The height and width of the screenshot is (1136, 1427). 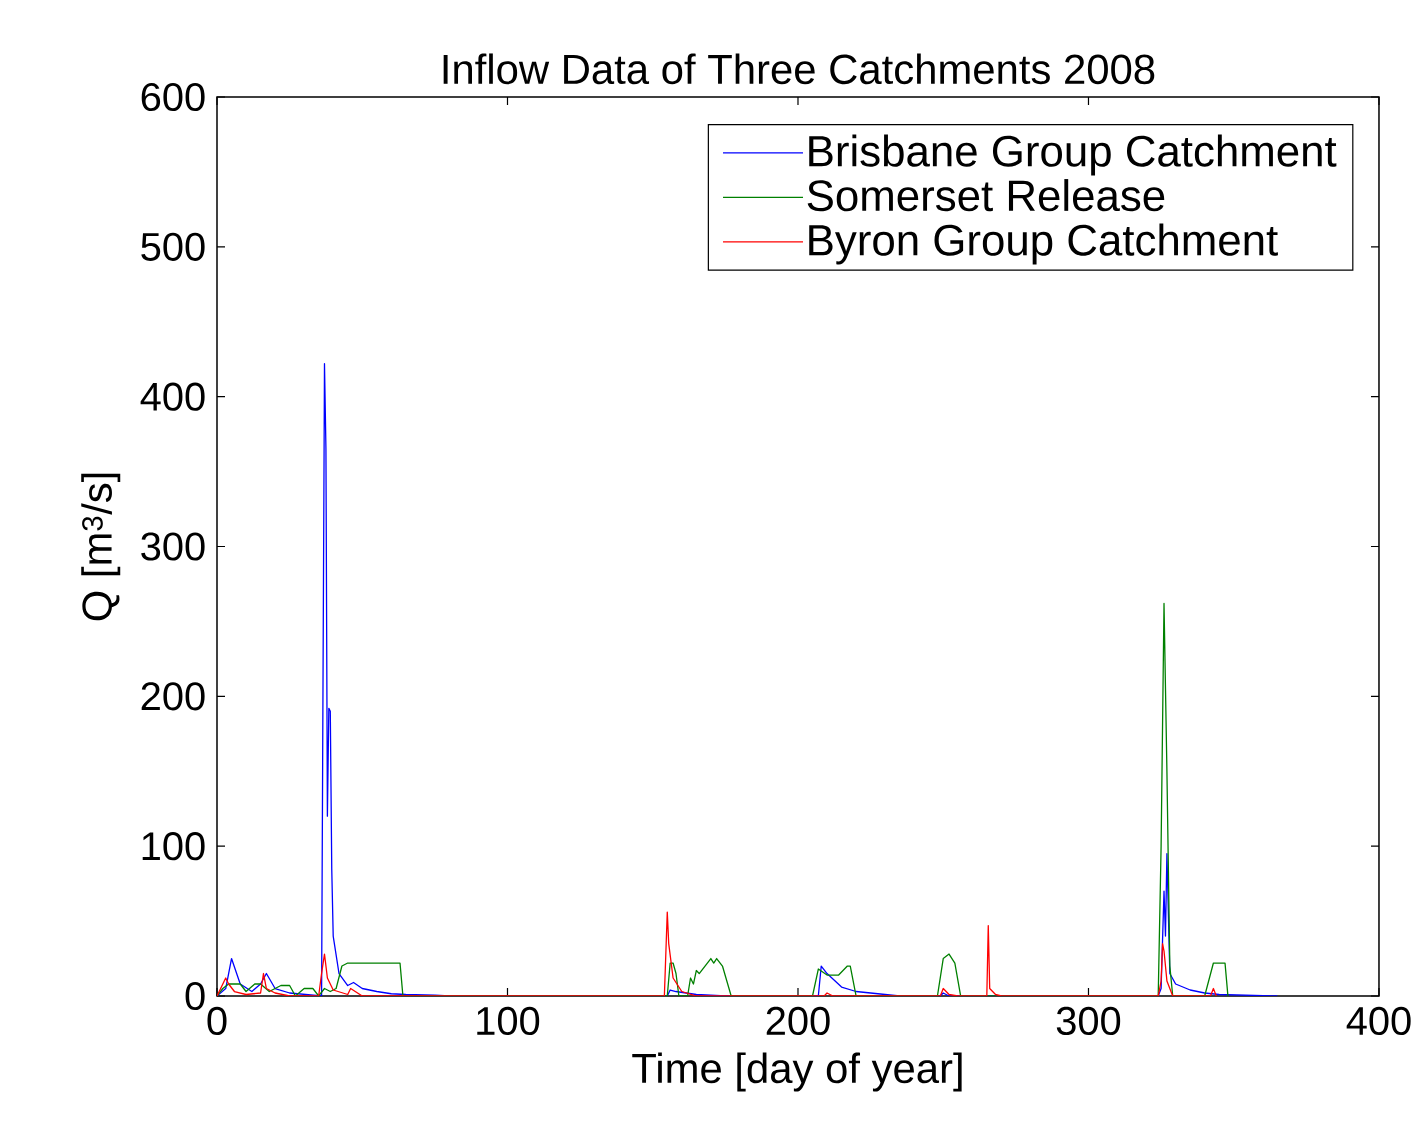 What do you see at coordinates (1043, 244) in the screenshot?
I see `legend-label: Byron Group Catchment` at bounding box center [1043, 244].